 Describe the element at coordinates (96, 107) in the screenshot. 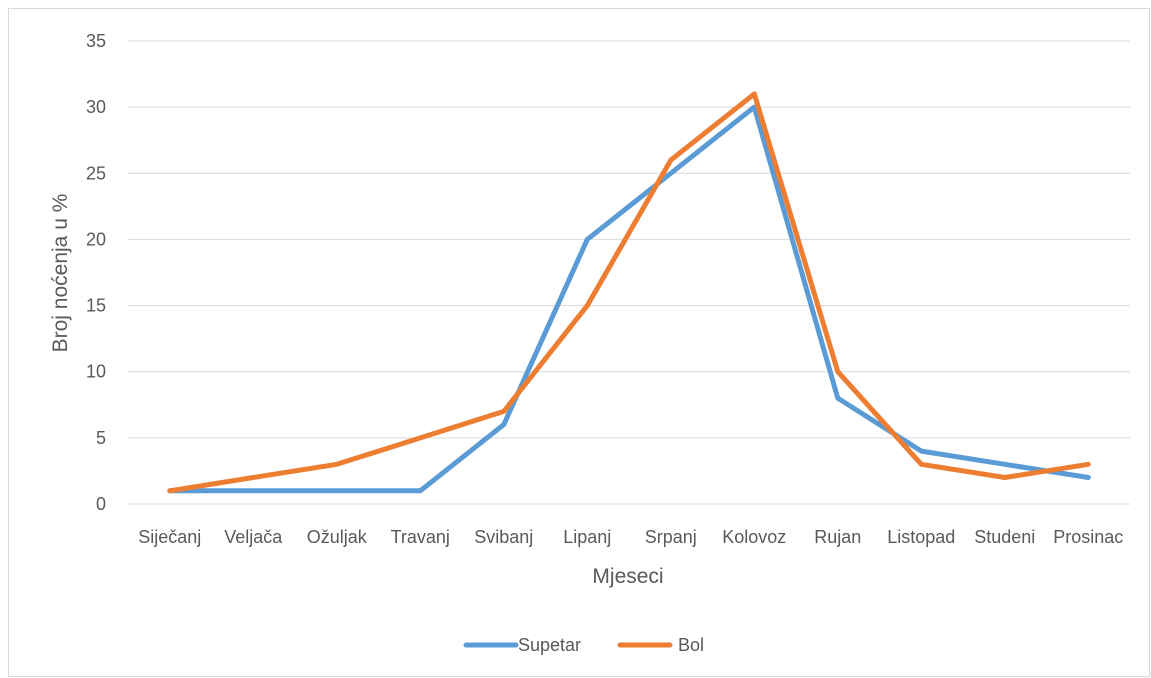

I see `y-tick-label: 30` at that location.